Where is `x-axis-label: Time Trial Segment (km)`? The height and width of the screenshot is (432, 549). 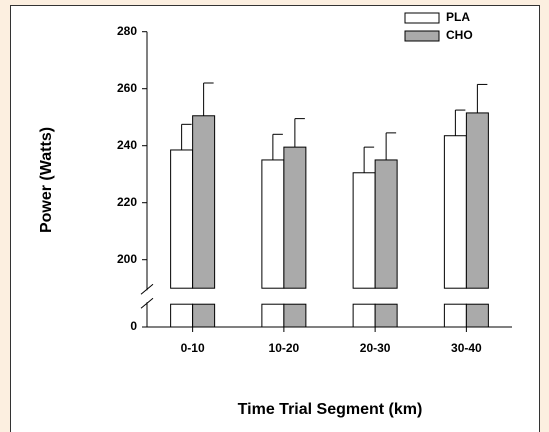 x-axis-label: Time Trial Segment (km) is located at coordinates (330, 409).